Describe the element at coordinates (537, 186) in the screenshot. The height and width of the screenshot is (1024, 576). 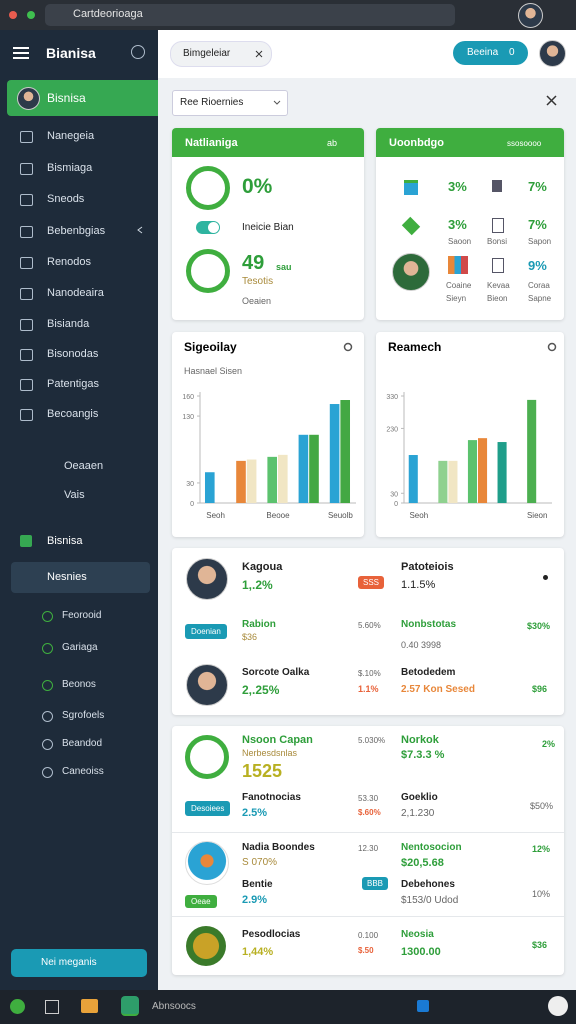
I see `stat-value: 7%` at that location.